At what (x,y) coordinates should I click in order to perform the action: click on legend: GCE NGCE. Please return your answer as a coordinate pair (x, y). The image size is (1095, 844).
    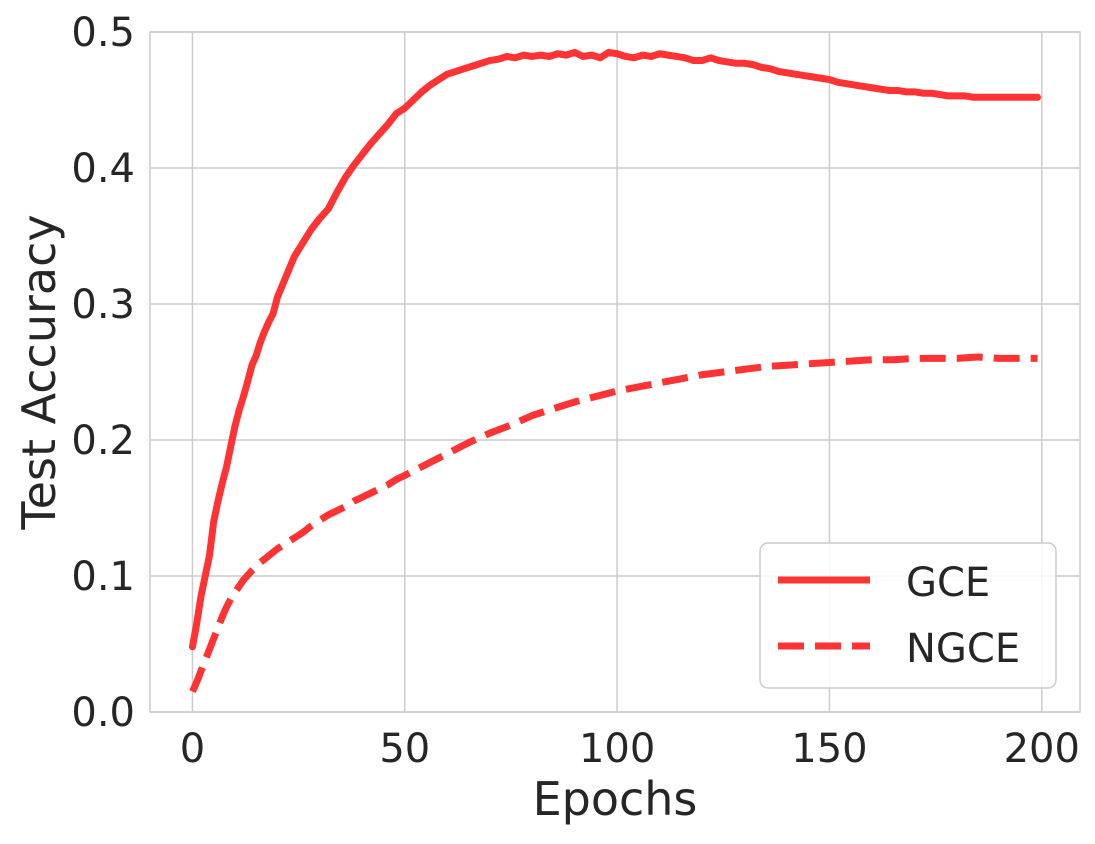
    Looking at the image, I should click on (908, 615).